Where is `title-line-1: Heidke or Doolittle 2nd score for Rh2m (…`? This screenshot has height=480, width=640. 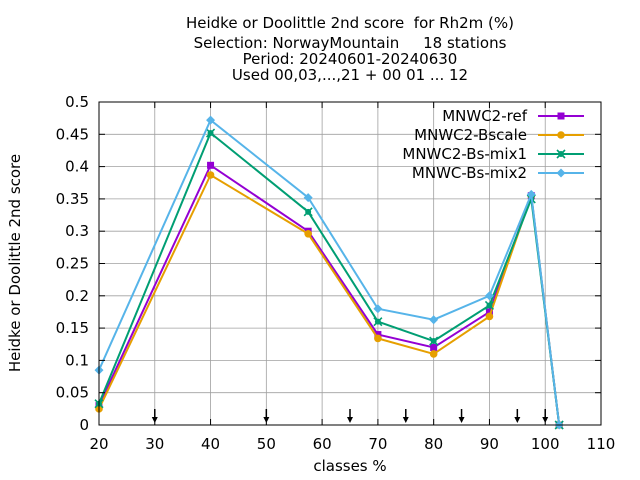 title-line-1: Heidke or Doolittle 2nd score for Rh2m (… is located at coordinates (349, 23).